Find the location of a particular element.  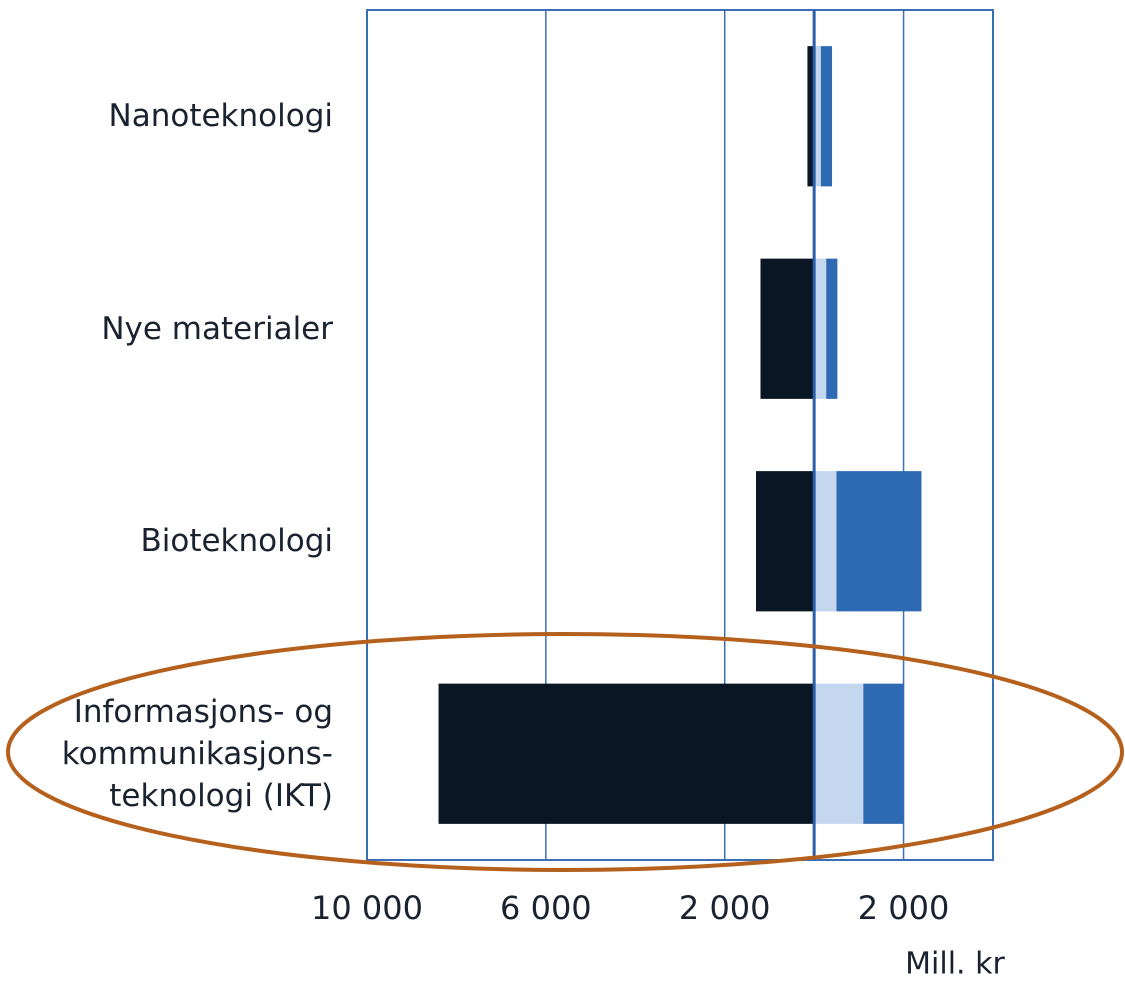

y-tick-label: Nanoteknologi is located at coordinates (220, 116).